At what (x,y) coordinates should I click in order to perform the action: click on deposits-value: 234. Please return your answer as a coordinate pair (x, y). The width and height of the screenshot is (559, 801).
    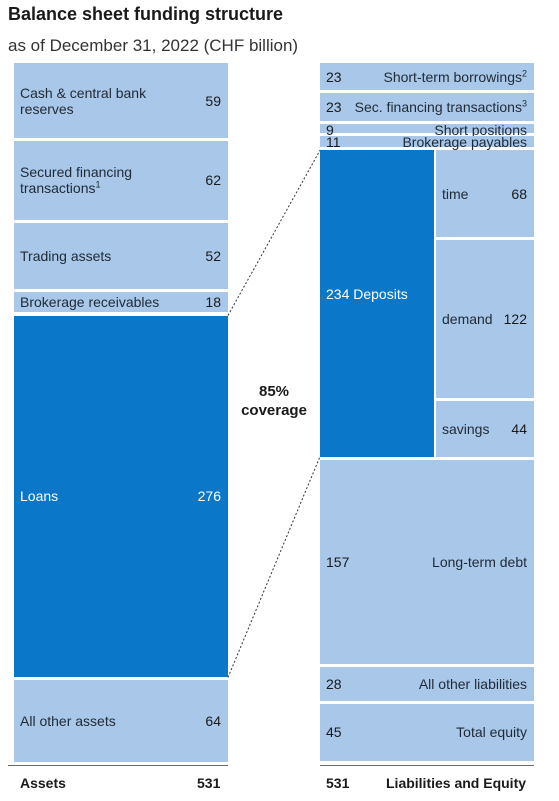
    Looking at the image, I should click on (340, 294).